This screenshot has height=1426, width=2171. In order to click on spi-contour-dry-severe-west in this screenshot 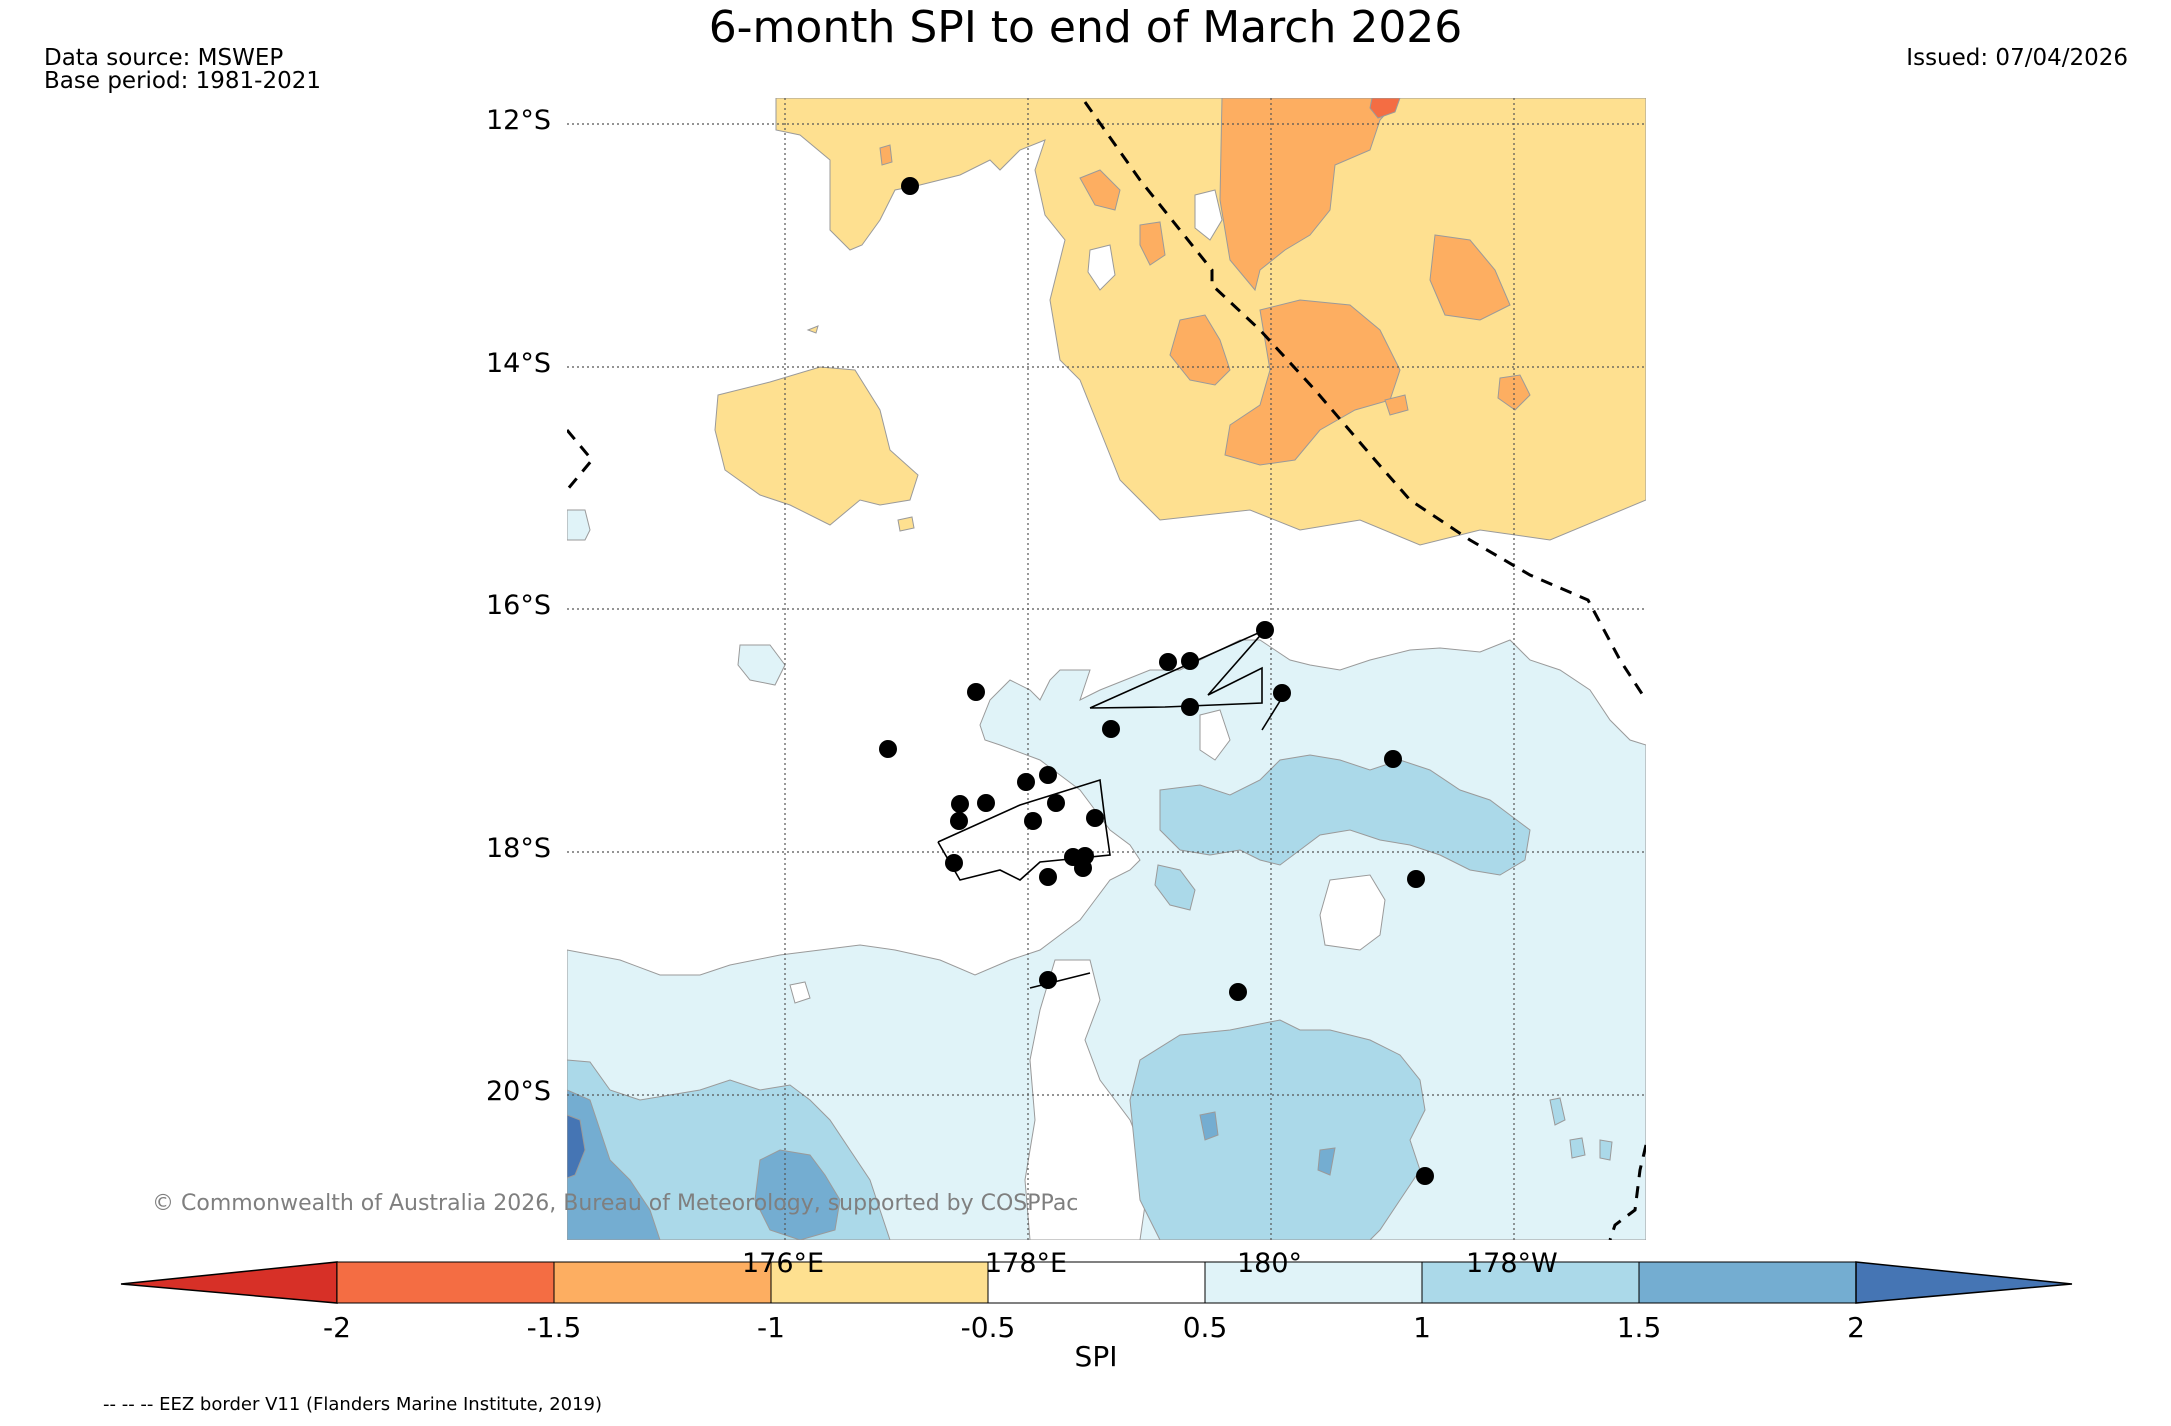, I will do `click(1200, 350)`.